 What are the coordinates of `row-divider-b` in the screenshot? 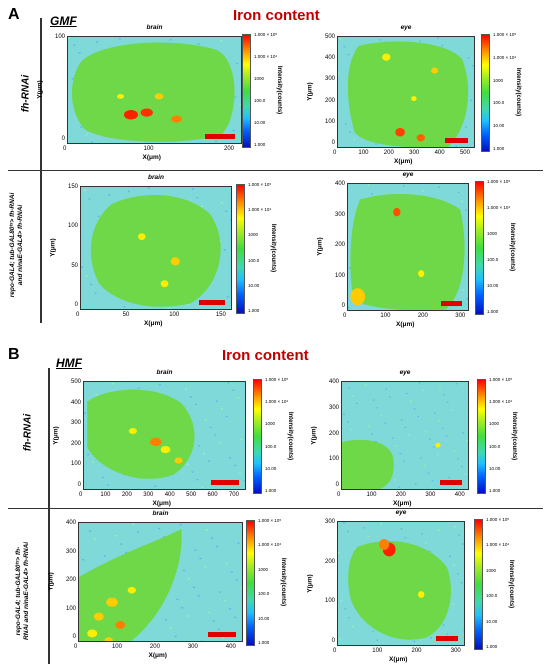 It's located at (275, 508).